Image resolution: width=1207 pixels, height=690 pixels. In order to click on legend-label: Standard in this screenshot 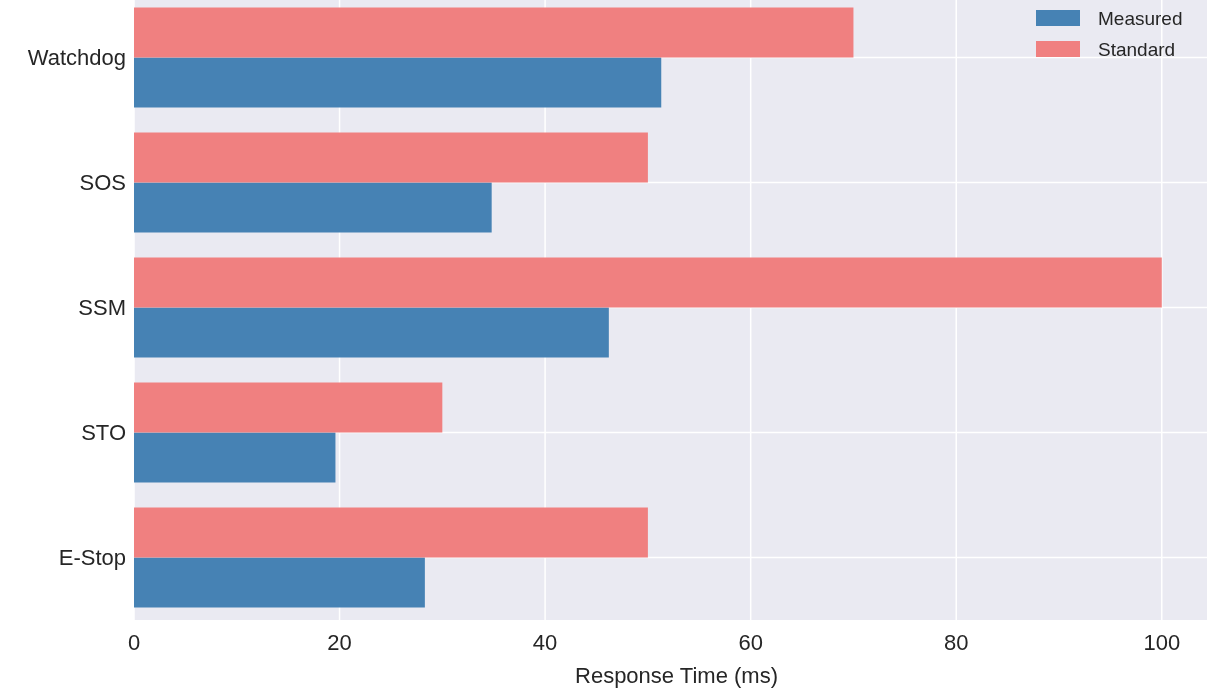, I will do `click(1137, 49)`.